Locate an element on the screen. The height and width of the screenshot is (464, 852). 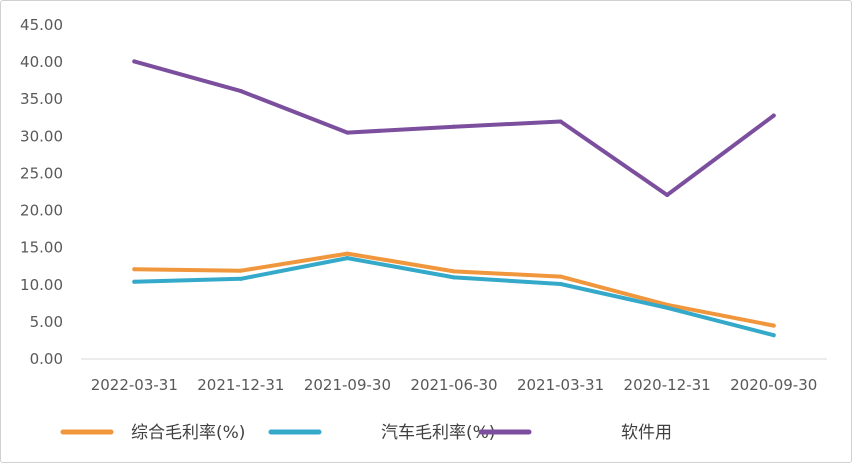
y-tick-label: 20.00 is located at coordinates (41, 211).